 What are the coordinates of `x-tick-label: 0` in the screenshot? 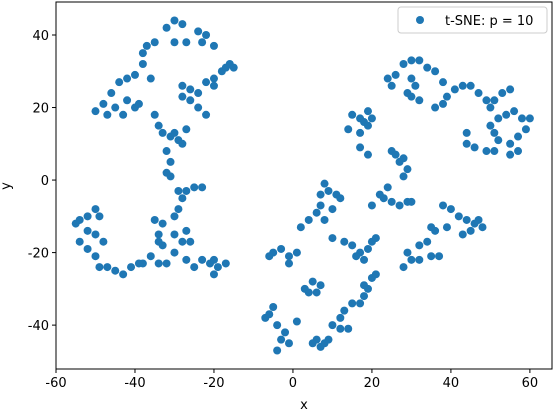 It's located at (293, 383).